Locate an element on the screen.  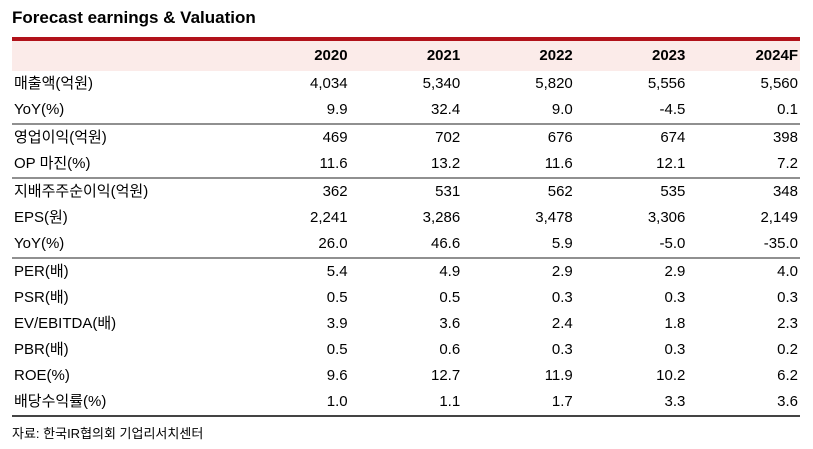
table-row: EPS(원) 2,241 3,286 3,478 3,306 2,149 is located at coordinates (406, 218).